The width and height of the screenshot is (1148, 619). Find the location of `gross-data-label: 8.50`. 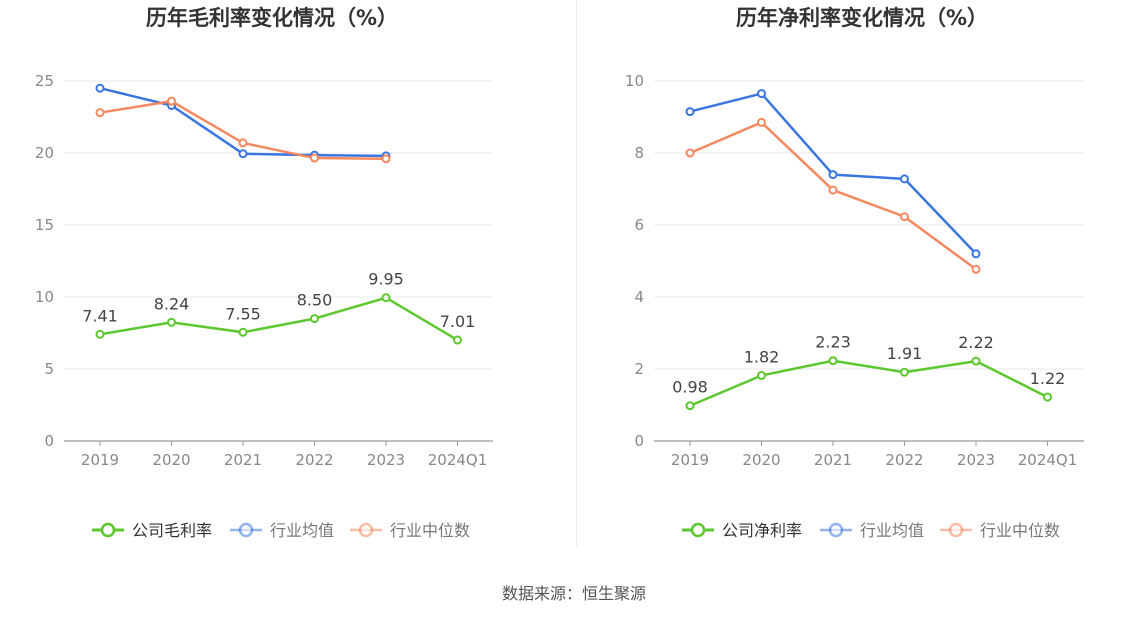

gross-data-label: 8.50 is located at coordinates (315, 300).